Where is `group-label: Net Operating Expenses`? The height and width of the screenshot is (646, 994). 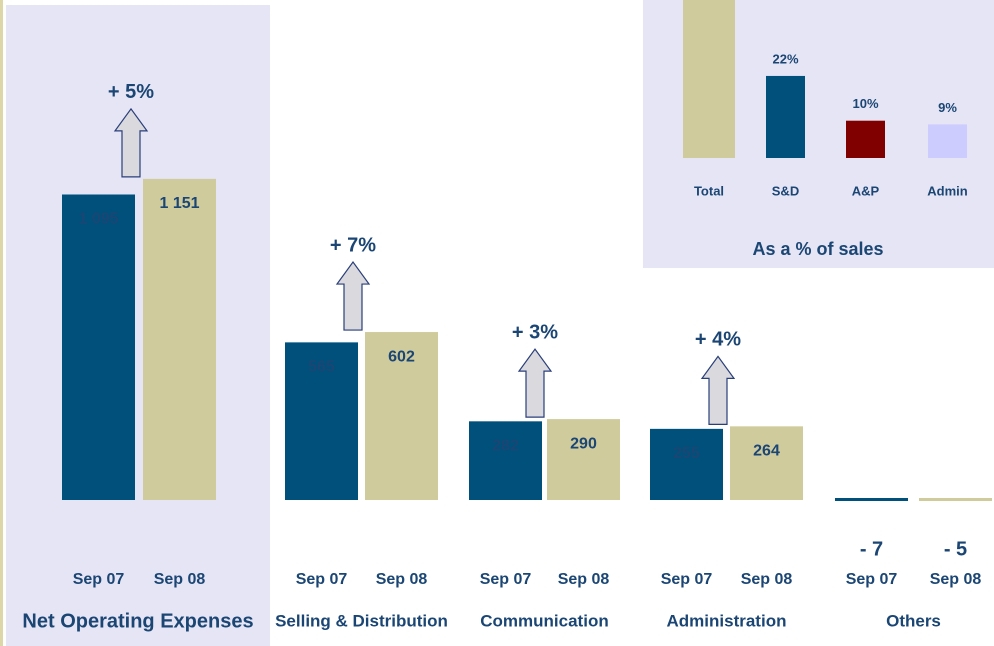 group-label: Net Operating Expenses is located at coordinates (137, 621).